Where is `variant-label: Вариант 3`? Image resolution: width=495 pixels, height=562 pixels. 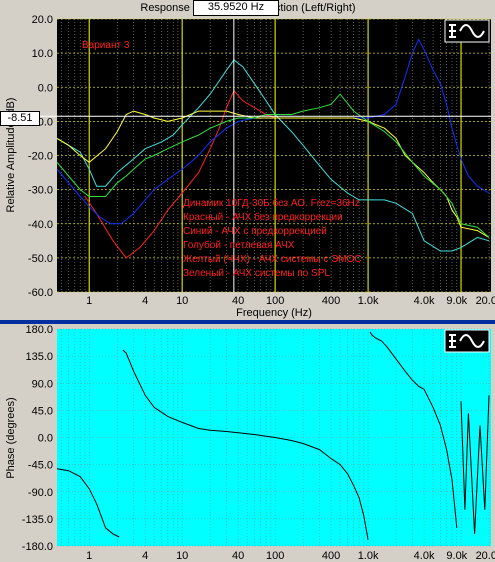
variant-label: Вариант 3 is located at coordinates (106, 45).